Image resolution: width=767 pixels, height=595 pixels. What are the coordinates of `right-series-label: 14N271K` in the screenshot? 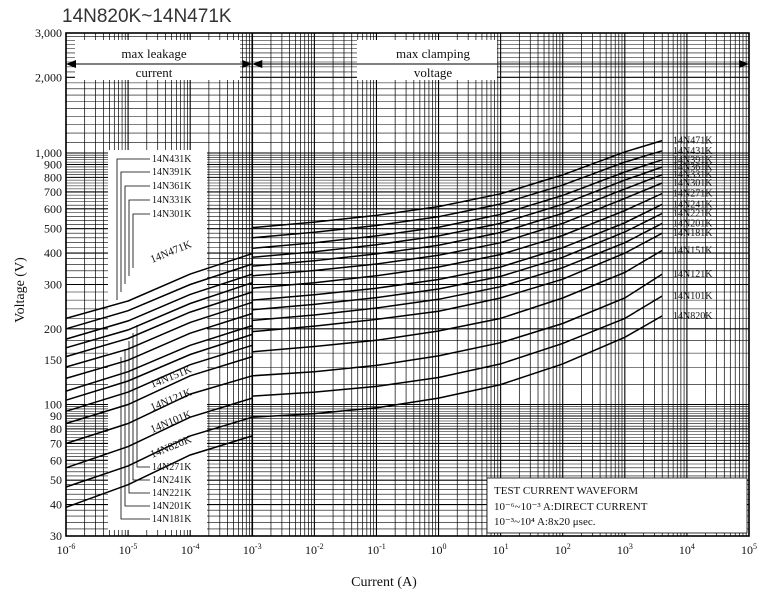 It's located at (693, 194).